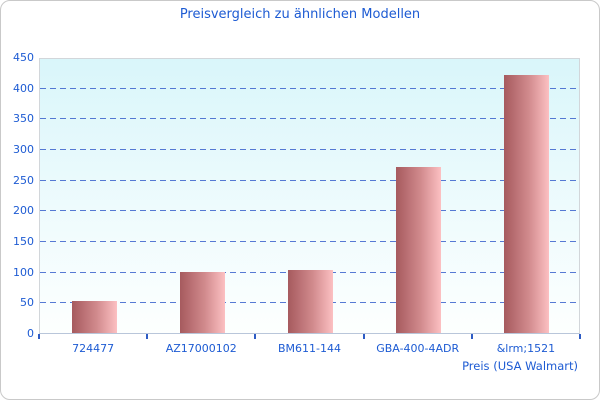  What do you see at coordinates (23, 119) in the screenshot?
I see `y-axis-label: 350` at bounding box center [23, 119].